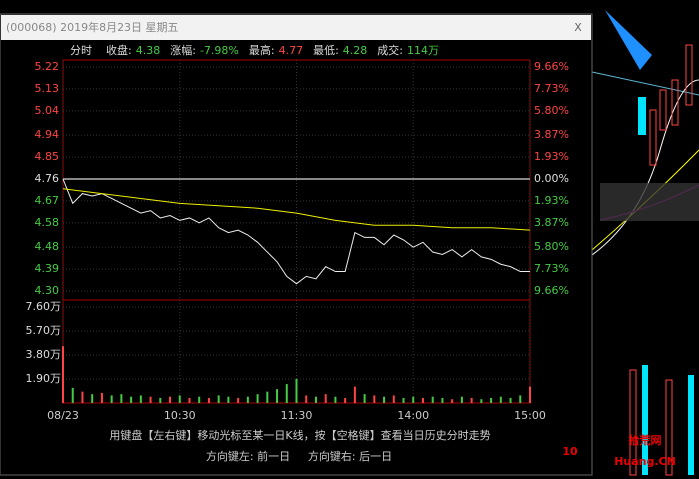 This screenshot has height=479, width=699. What do you see at coordinates (296, 209) in the screenshot?
I see `avg-line` at bounding box center [296, 209].